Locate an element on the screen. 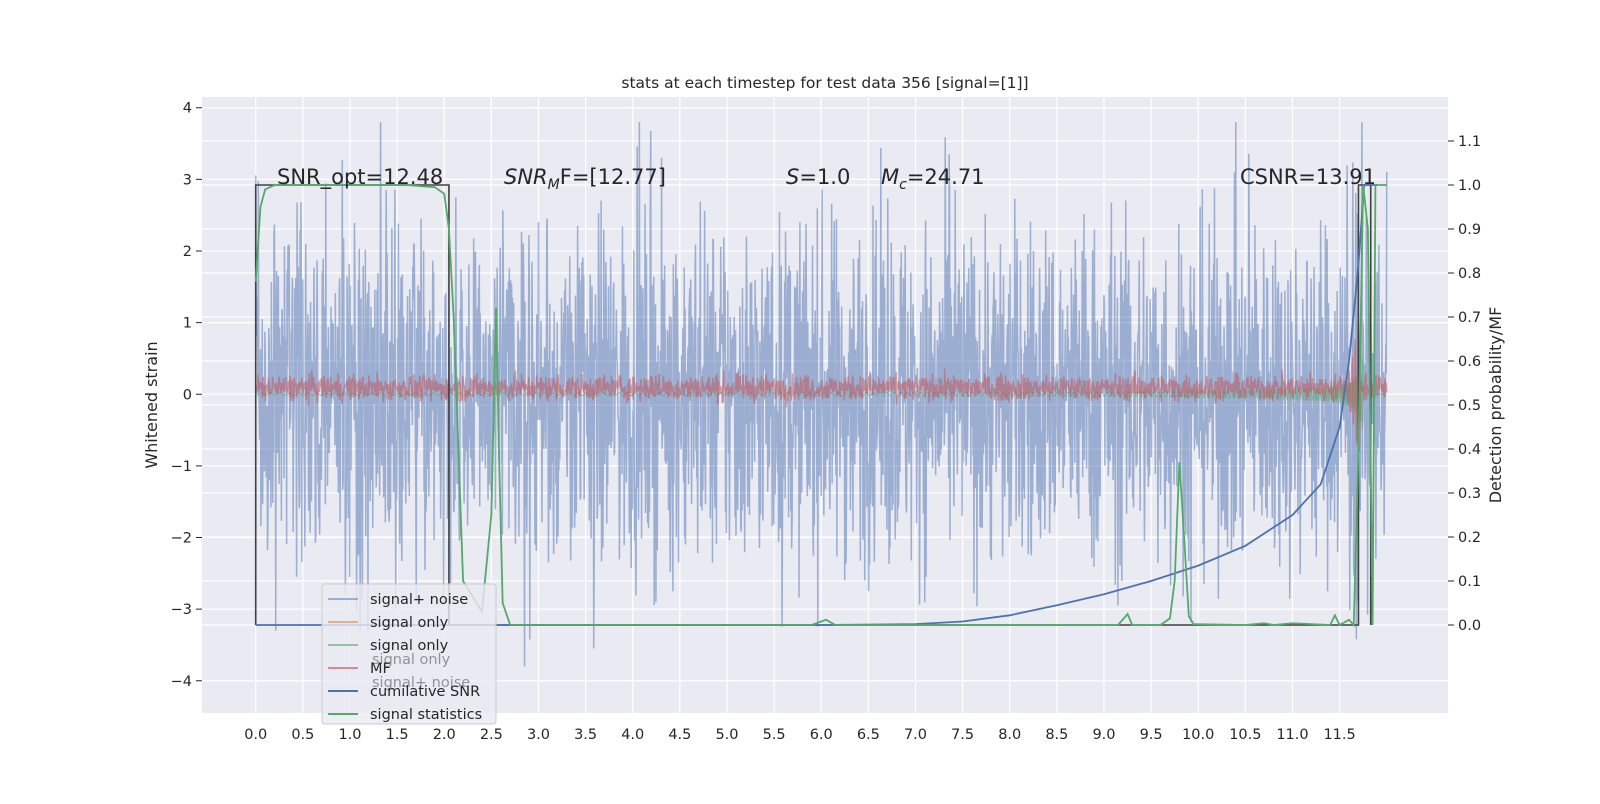 The image size is (1600, 804). x-tick-label: 6.0 is located at coordinates (821, 735).